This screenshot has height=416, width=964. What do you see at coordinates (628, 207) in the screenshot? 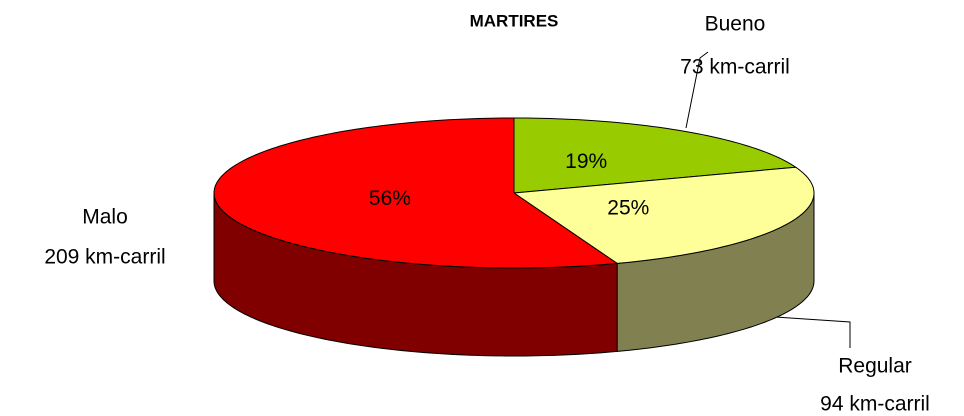
I see `percent-label: 25%` at bounding box center [628, 207].